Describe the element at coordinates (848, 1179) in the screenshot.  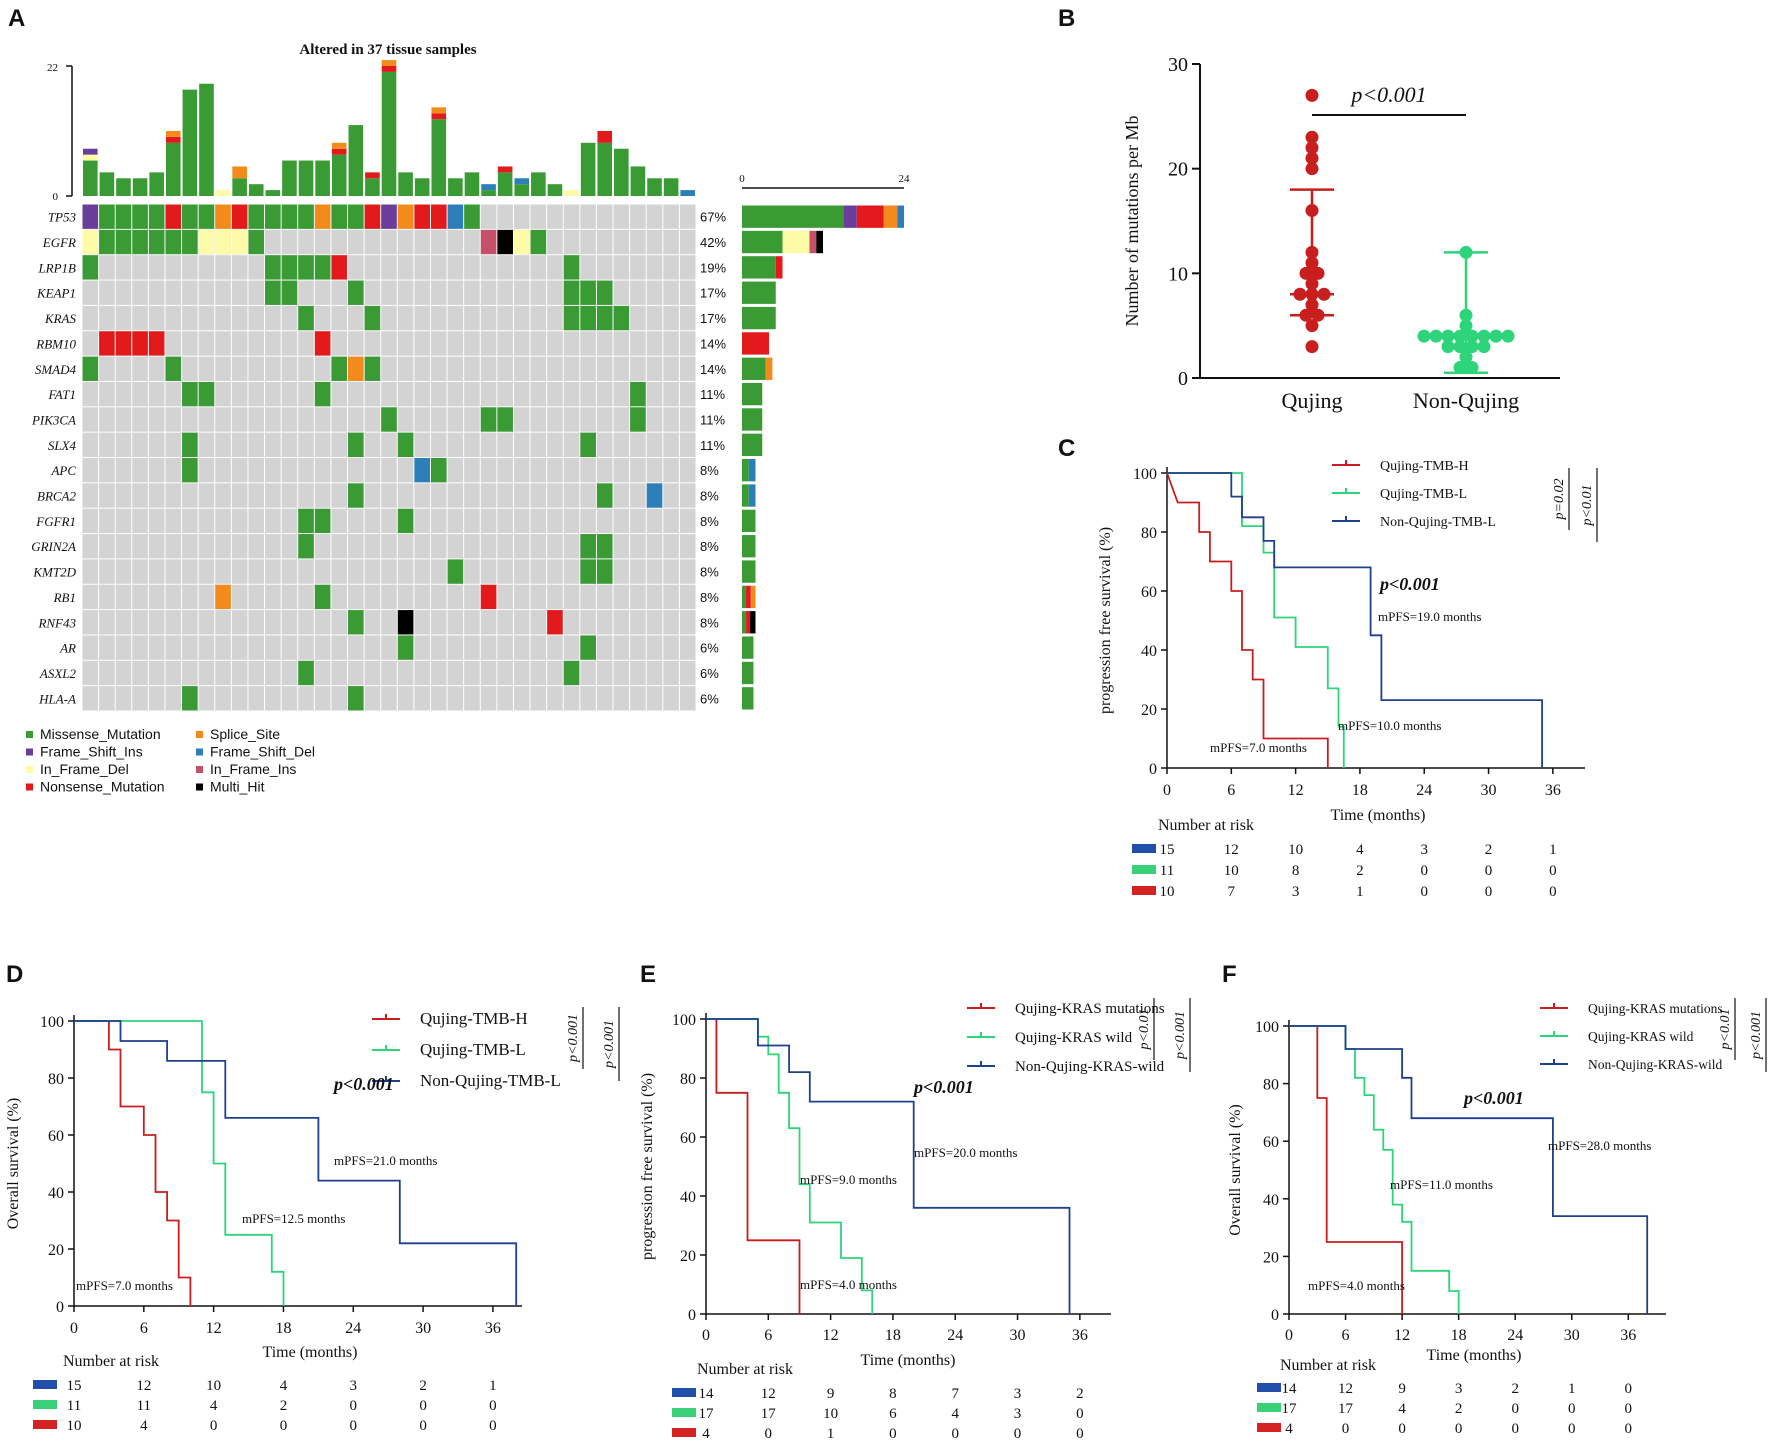
I see `median-annotation-E: mPFS=9.0 months` at that location.